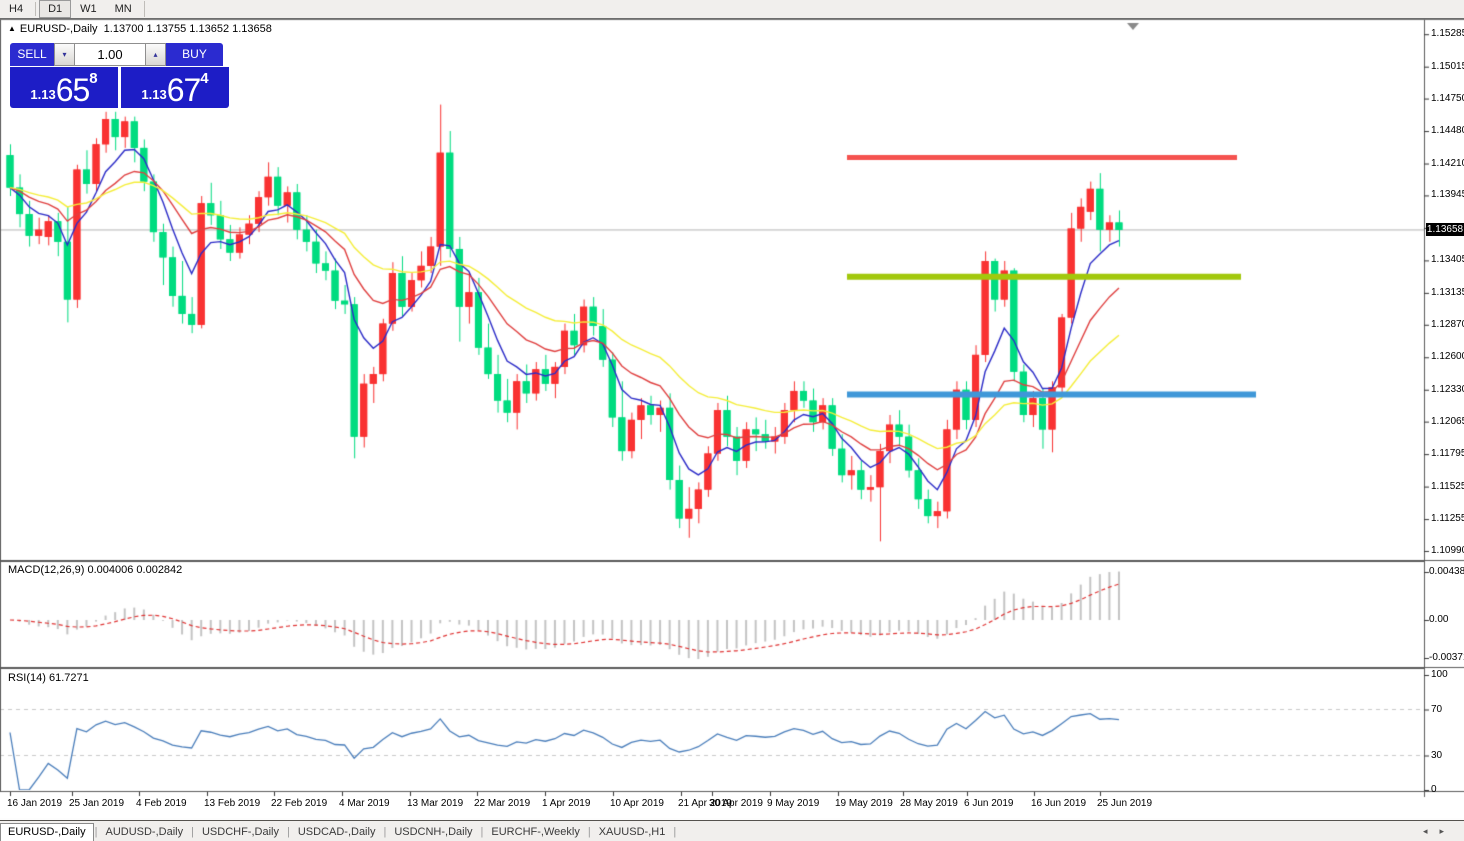 The width and height of the screenshot is (1464, 841). Describe the element at coordinates (1447, 260) in the screenshot. I see `price-axis-label: 1.13405` at that location.